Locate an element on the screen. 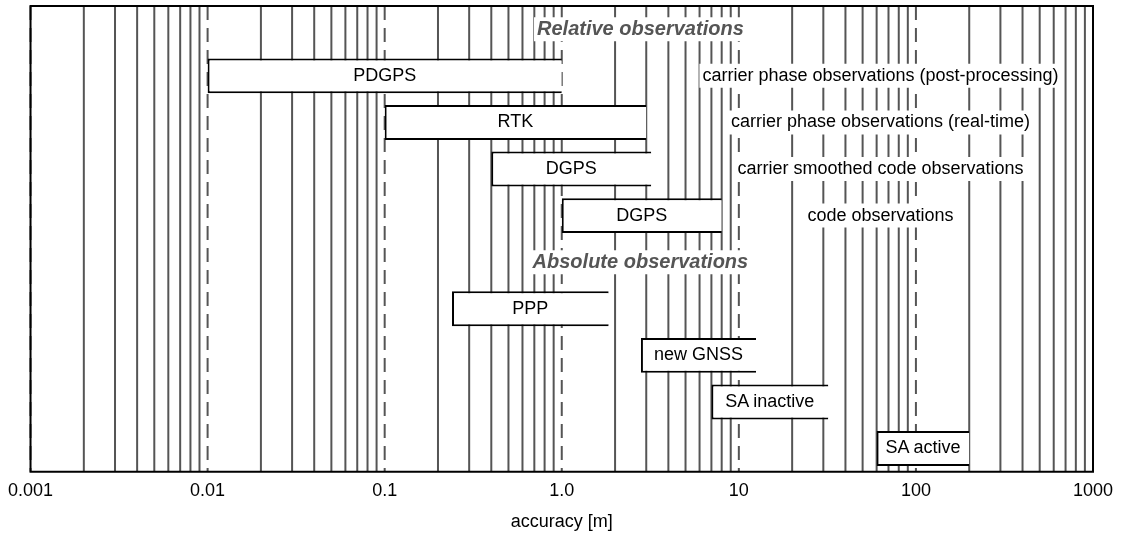 The image size is (1123, 541). data-label: PDGPS is located at coordinates (385, 74).